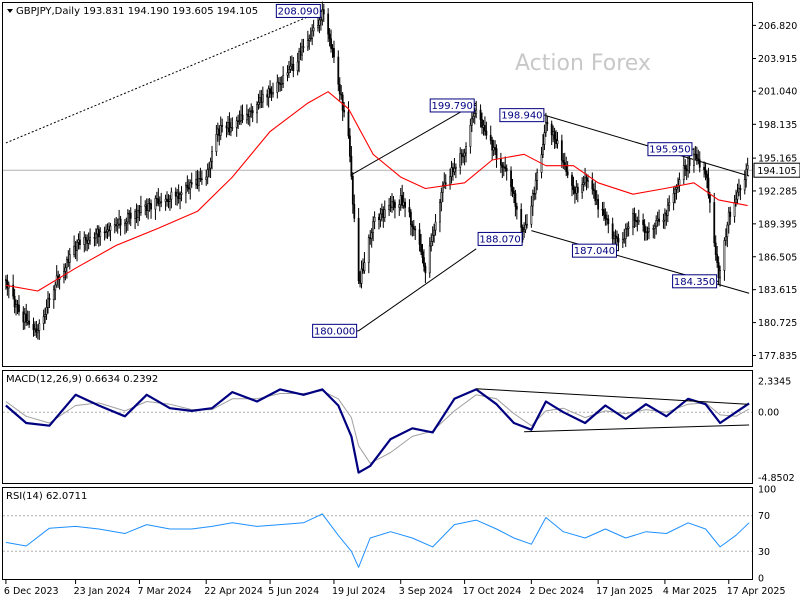 The image size is (800, 600). I want to click on header-arrow-icon, so click(10, 11).